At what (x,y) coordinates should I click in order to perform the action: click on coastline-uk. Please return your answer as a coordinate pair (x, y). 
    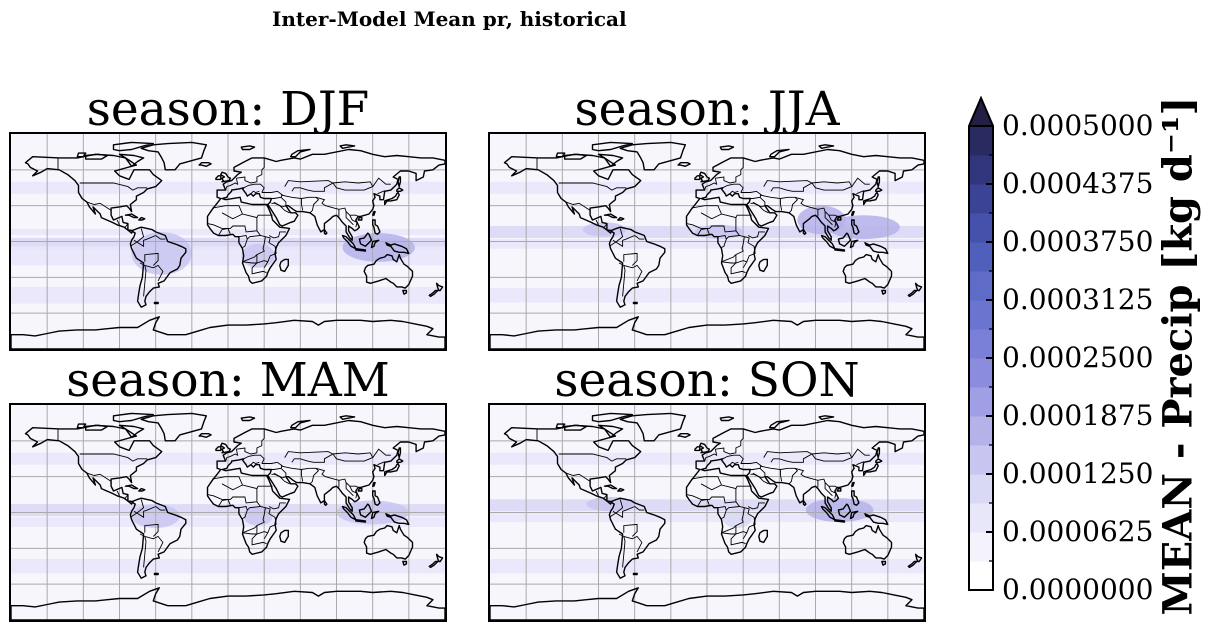
    Looking at the image, I should click on (705, 448).